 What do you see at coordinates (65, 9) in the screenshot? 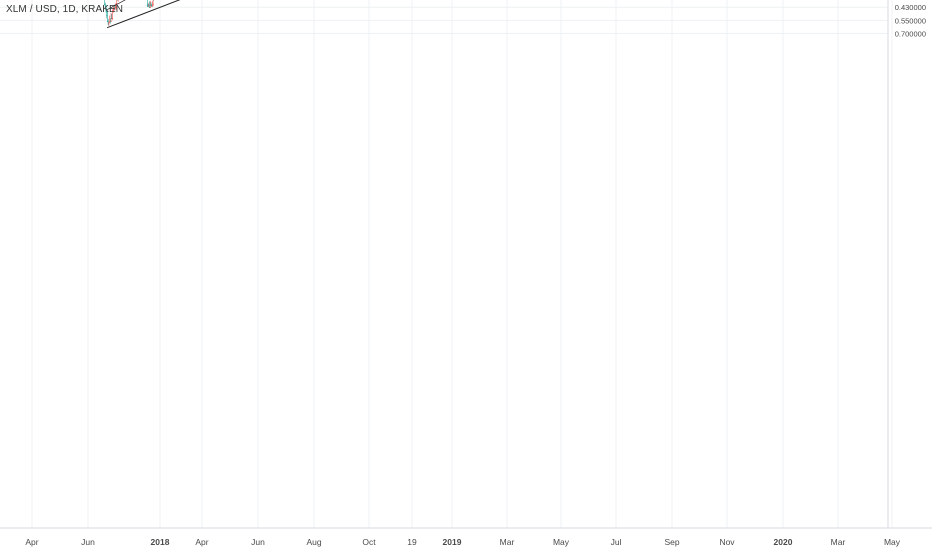
I see `symbol-title: XLM / USD, 1D, KRAKEN` at bounding box center [65, 9].